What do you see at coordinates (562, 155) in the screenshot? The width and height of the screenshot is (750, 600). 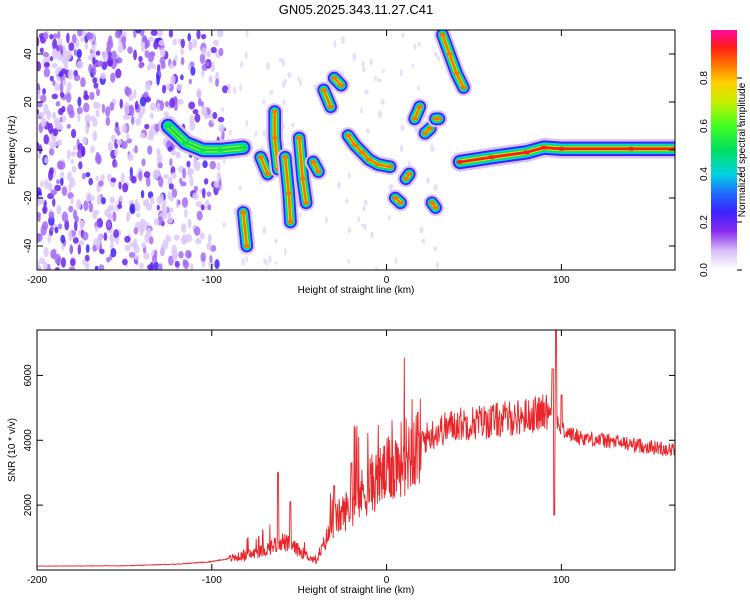 I see `track-main-carrier` at bounding box center [562, 155].